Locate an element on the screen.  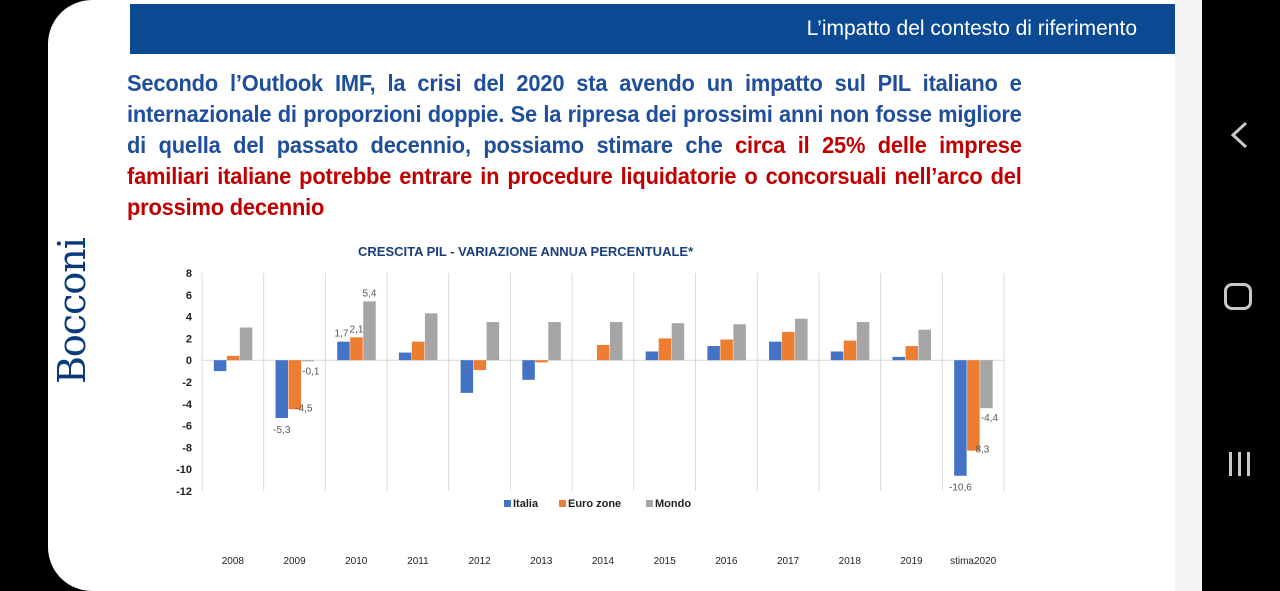
x-category-label: 2013 is located at coordinates (541, 561).